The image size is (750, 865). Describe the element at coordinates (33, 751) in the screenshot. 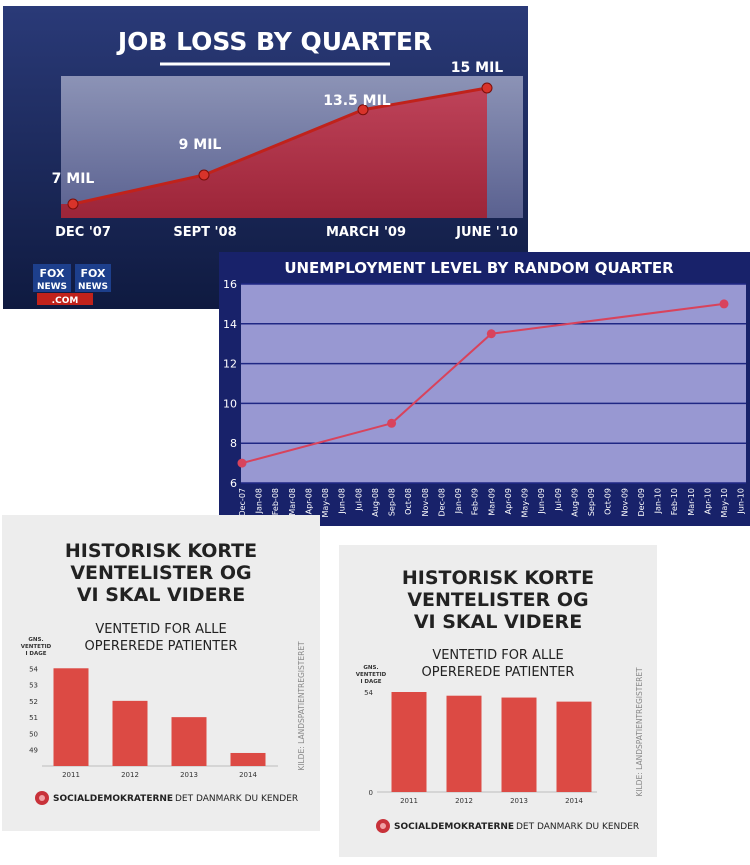

I see `y-tick-label: 49` at that location.